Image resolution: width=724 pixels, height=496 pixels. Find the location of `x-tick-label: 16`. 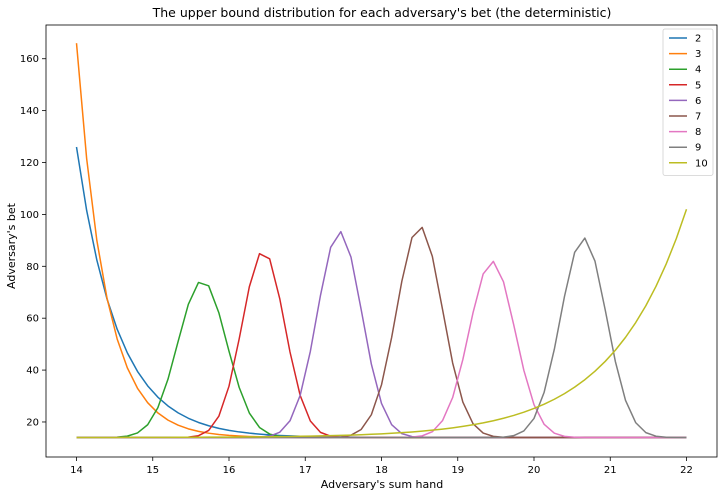

x-tick-label: 16 is located at coordinates (229, 470).